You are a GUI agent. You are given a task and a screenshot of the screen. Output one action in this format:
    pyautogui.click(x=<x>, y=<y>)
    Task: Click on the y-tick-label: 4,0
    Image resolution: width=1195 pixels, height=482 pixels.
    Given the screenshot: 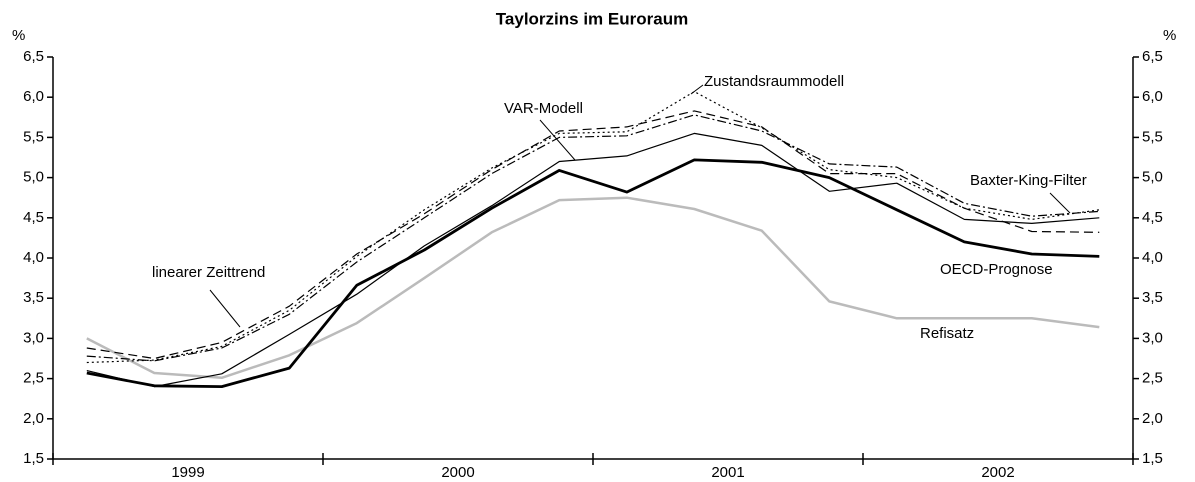 What is the action you would take?
    pyautogui.click(x=33, y=257)
    